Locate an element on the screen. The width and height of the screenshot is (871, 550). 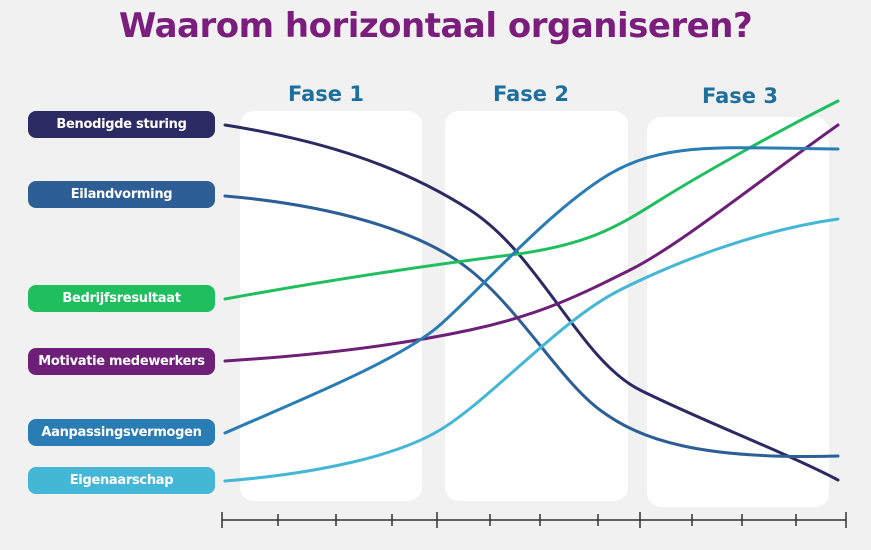
legend-motivatie-medewerkers: Motivatie medewerkers is located at coordinates (121, 361).